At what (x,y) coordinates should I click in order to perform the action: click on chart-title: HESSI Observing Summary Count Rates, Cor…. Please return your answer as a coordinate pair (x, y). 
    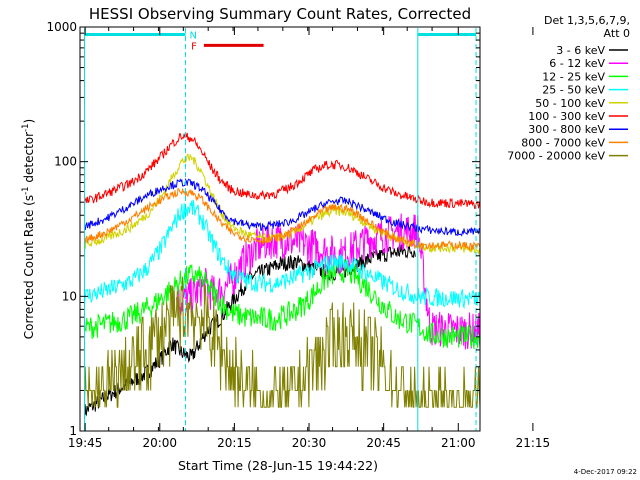
    Looking at the image, I should click on (280, 14).